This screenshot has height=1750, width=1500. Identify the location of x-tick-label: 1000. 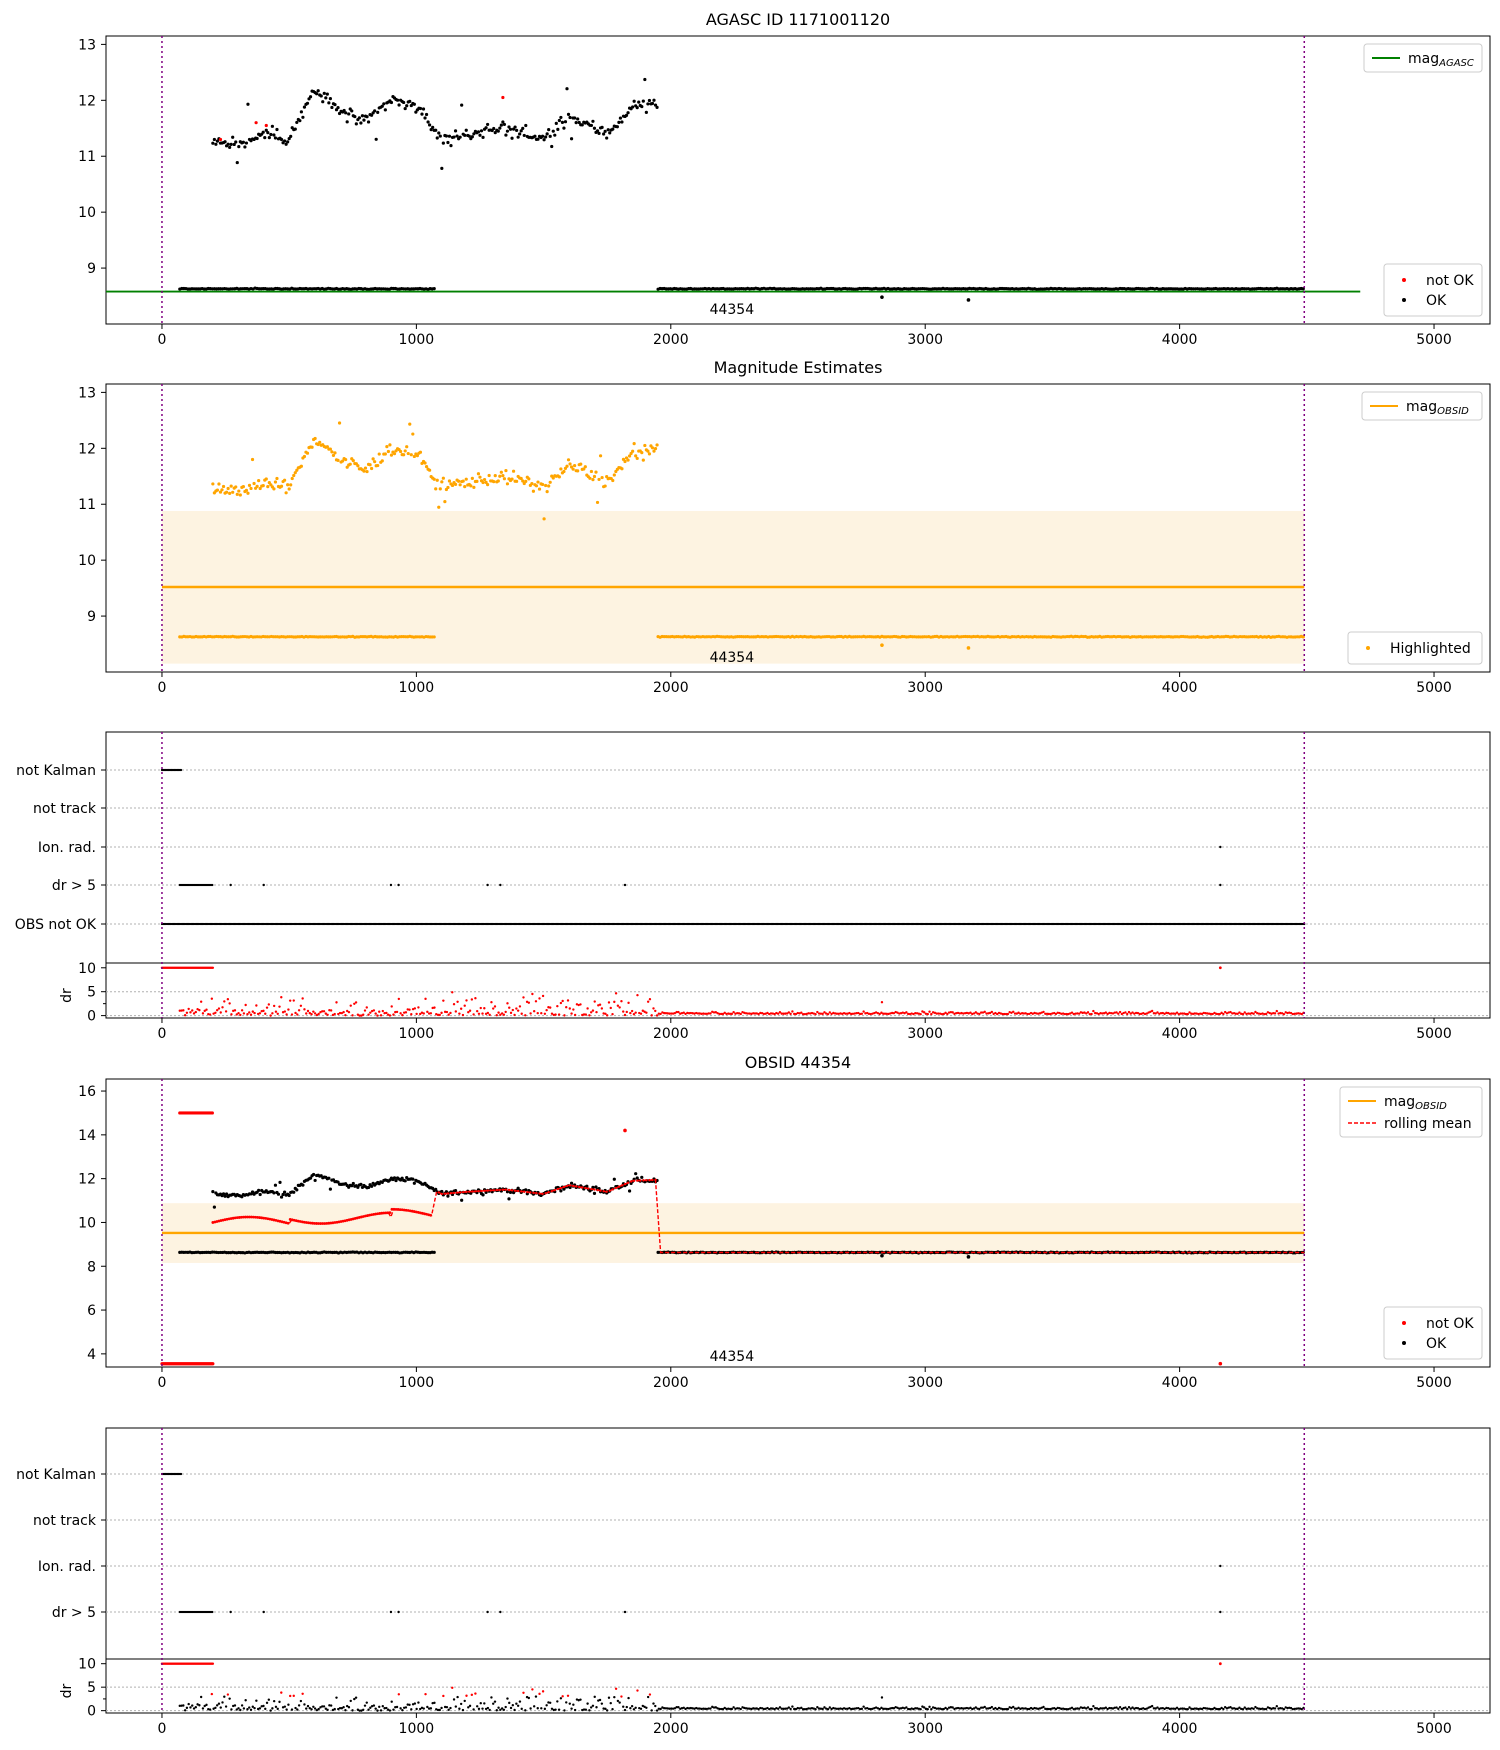
(417, 1383).